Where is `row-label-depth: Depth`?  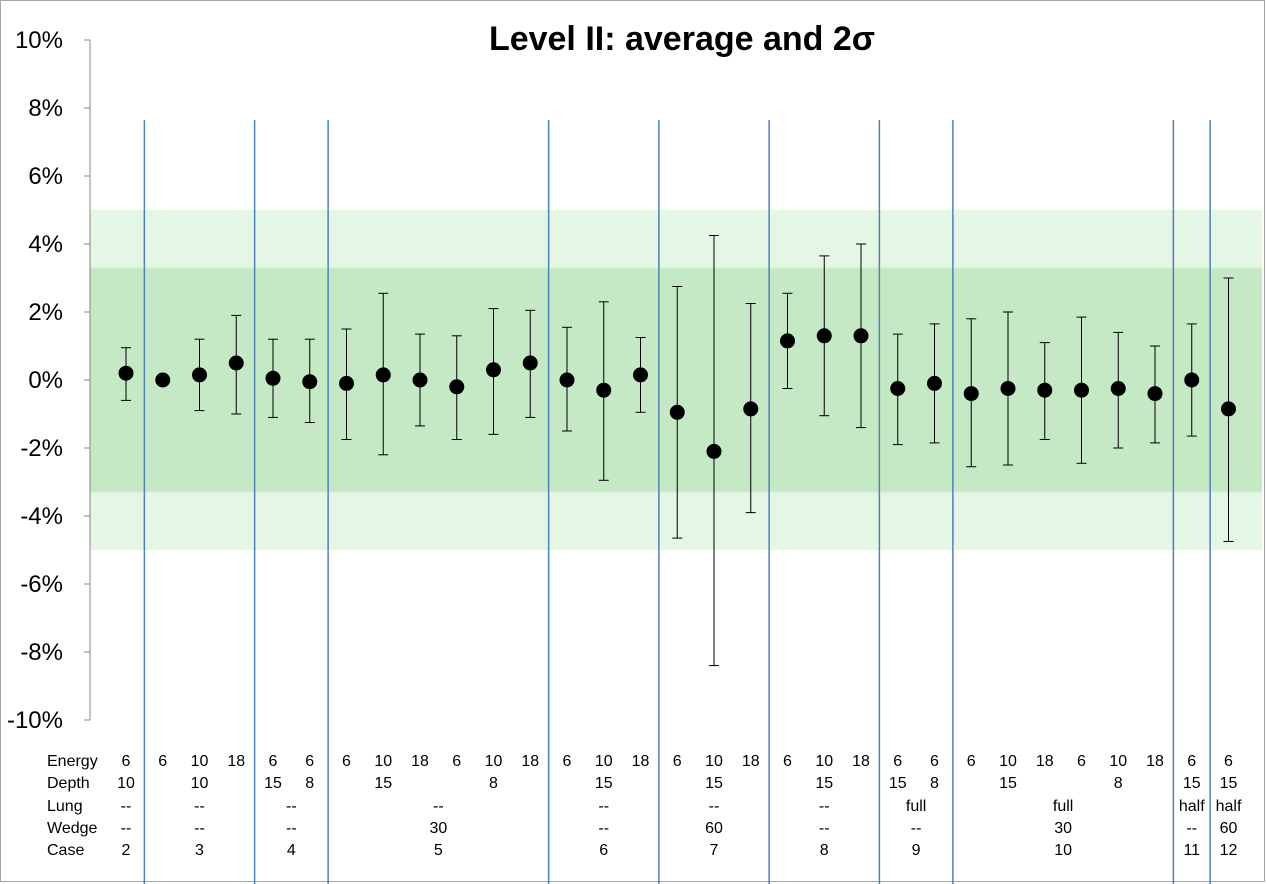 row-label-depth: Depth is located at coordinates (68, 783).